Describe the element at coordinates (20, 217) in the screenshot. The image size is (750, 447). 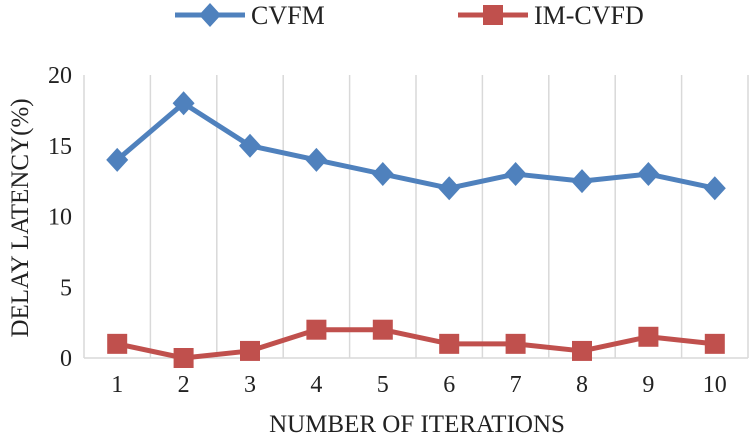
I see `y-axis-label: DELAY LATENCY(%)` at that location.